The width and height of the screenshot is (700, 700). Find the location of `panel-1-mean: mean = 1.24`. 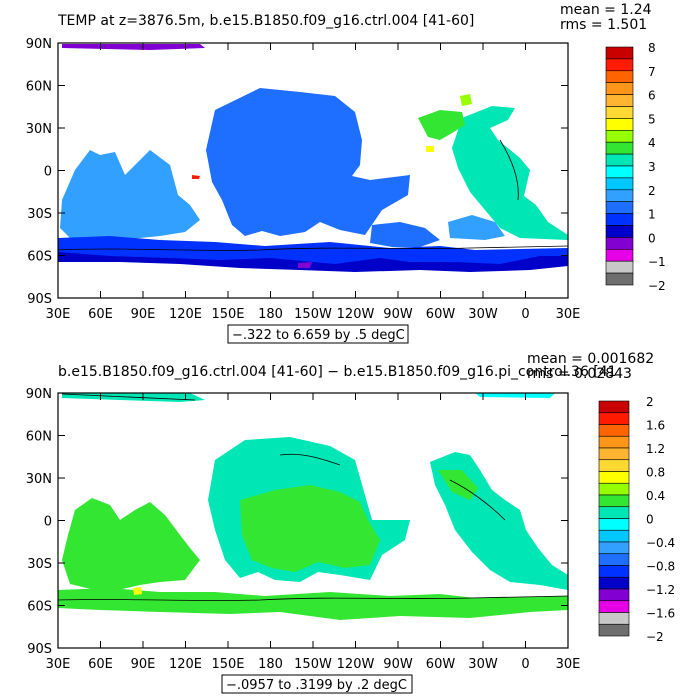

panel-1-mean: mean = 1.24 is located at coordinates (606, 10).